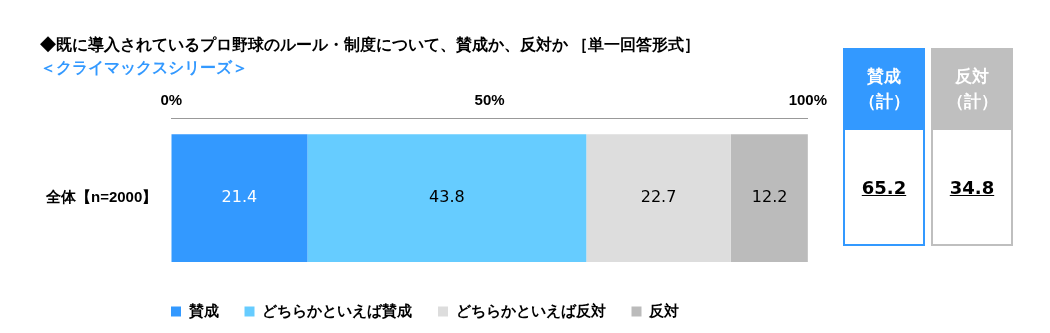 The image size is (1050, 333). I want to click on legend-label: 賛成, so click(203, 310).